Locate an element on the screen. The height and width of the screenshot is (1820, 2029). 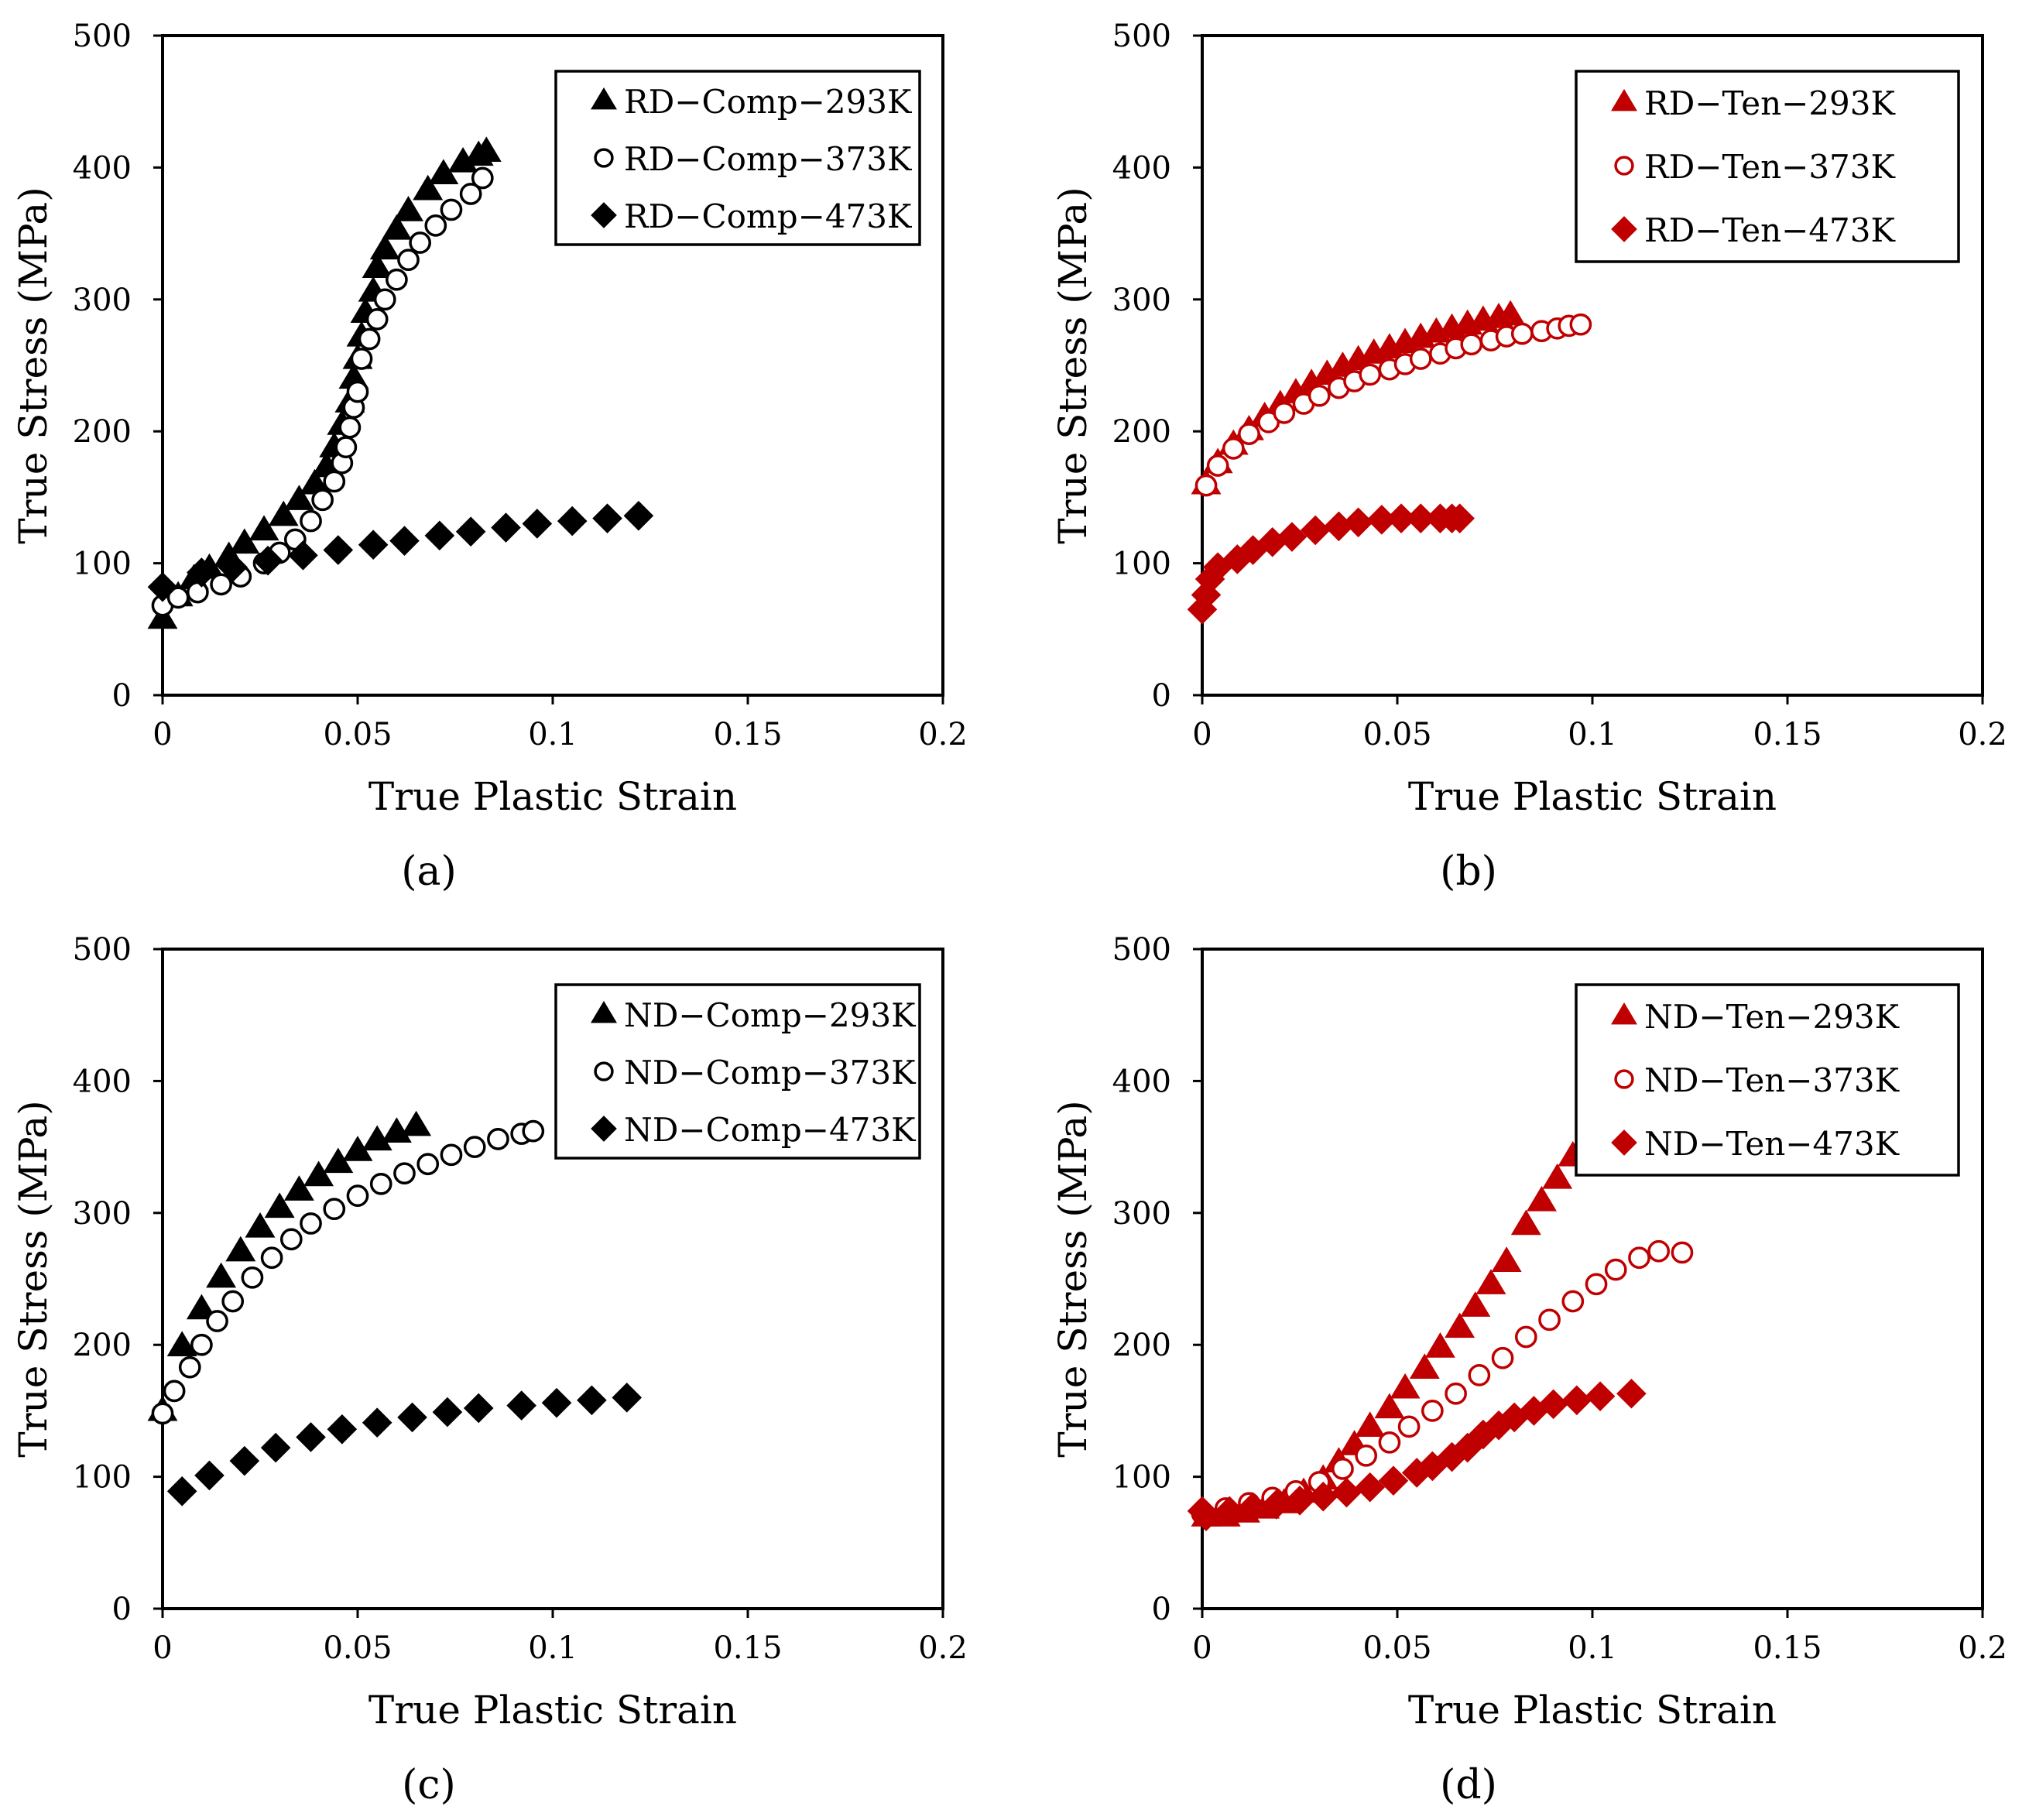
y-axis-label: True Stress (MPa) is located at coordinates (33, 365).